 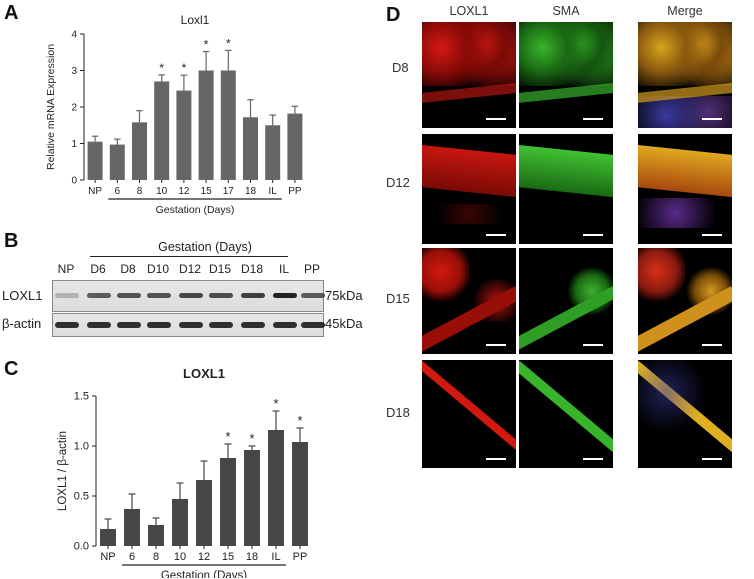 What do you see at coordinates (283, 269) in the screenshot?
I see `blot-lane-label: IL` at bounding box center [283, 269].